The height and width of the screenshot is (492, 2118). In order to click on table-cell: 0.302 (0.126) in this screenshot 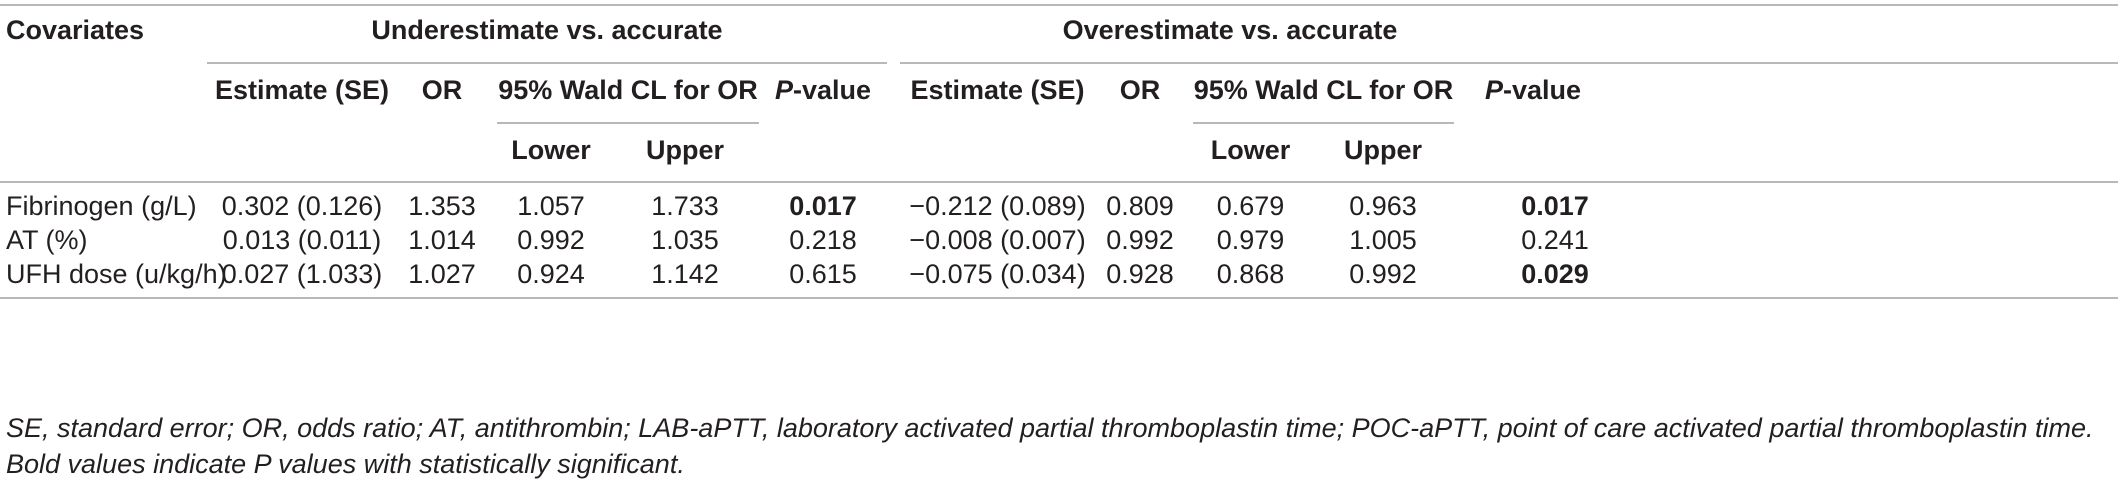, I will do `click(302, 206)`.